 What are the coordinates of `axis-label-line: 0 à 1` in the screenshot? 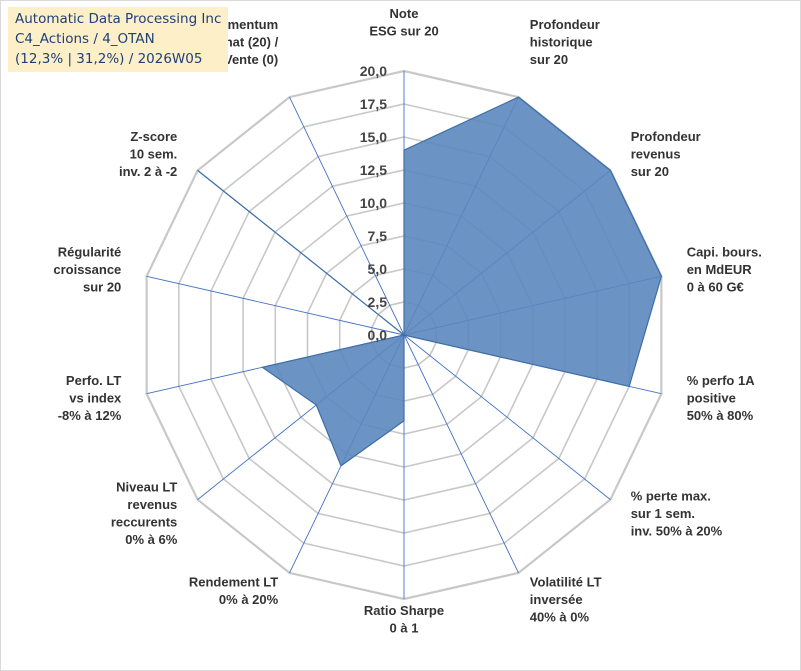 It's located at (404, 628).